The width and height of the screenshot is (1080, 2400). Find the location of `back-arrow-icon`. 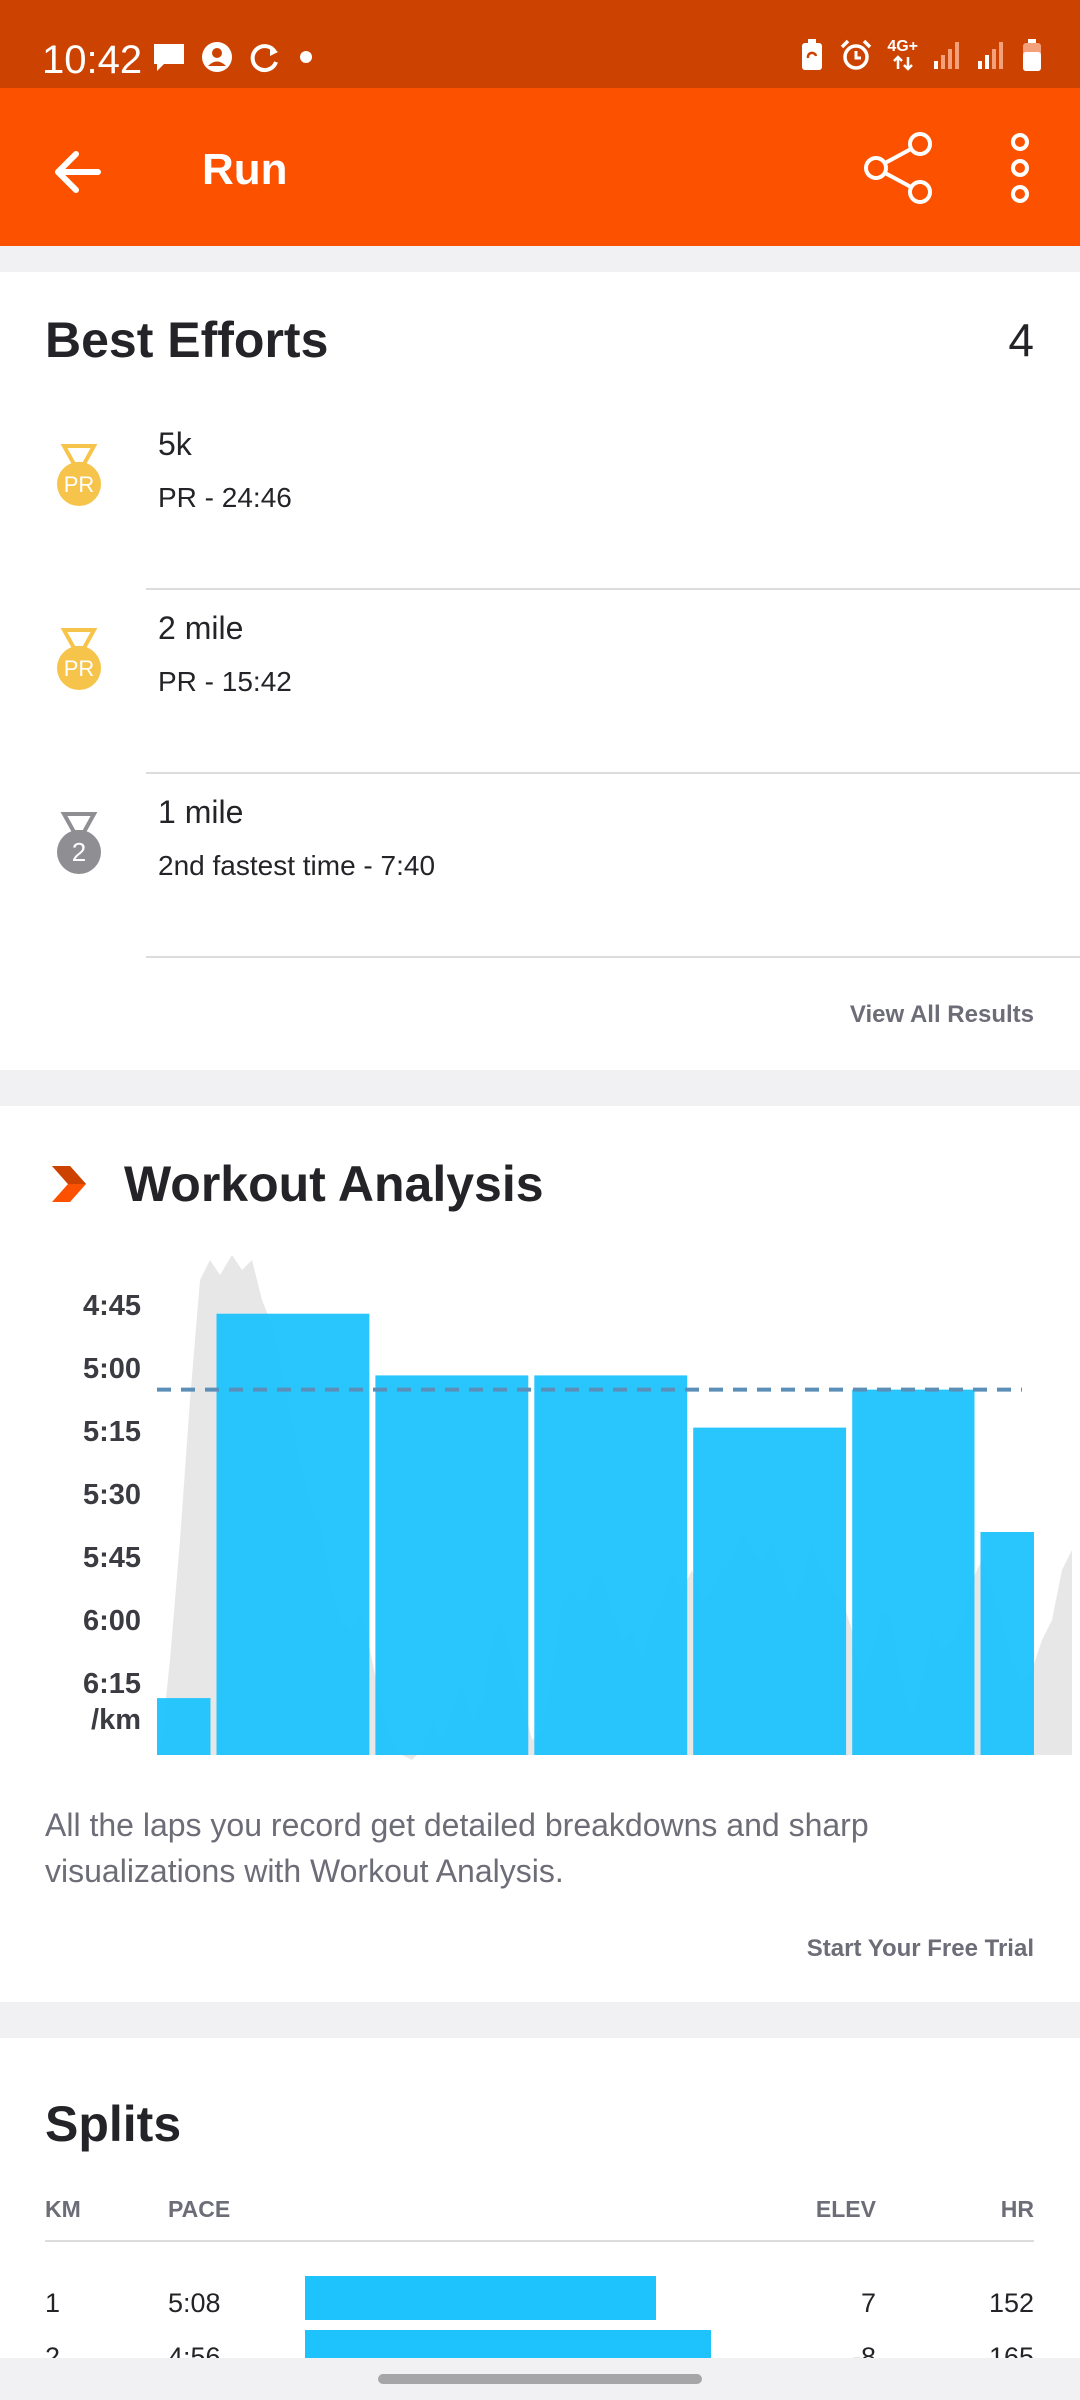

back-arrow-icon is located at coordinates (78, 172).